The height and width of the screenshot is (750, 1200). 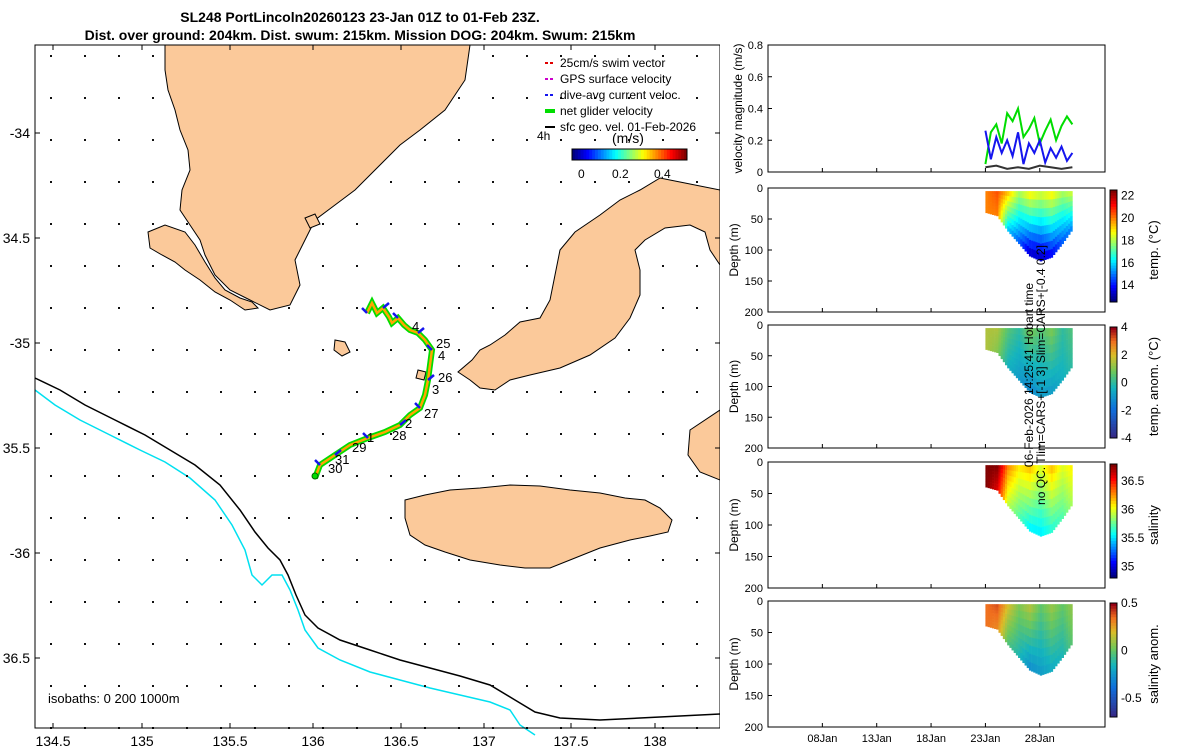 I want to click on dive-avg-current-vectors, so click(x=374, y=384).